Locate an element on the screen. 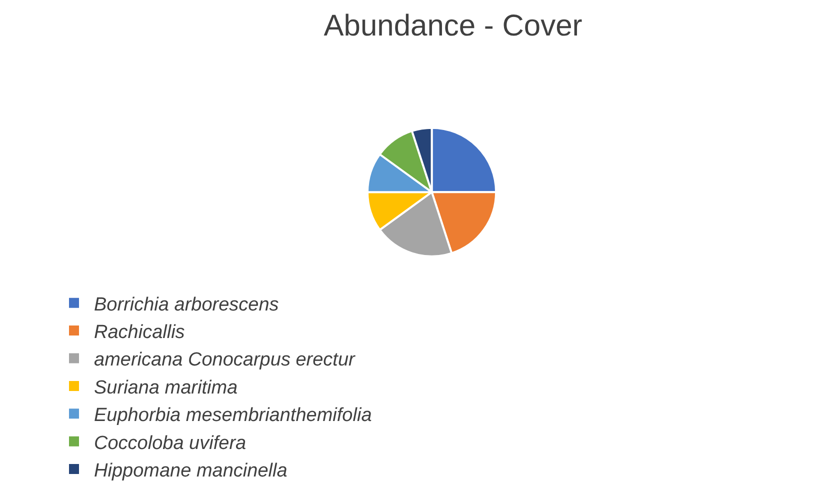 This screenshot has height=488, width=839. legend-label: Euphorbia mesembrianthemifolia is located at coordinates (233, 415).